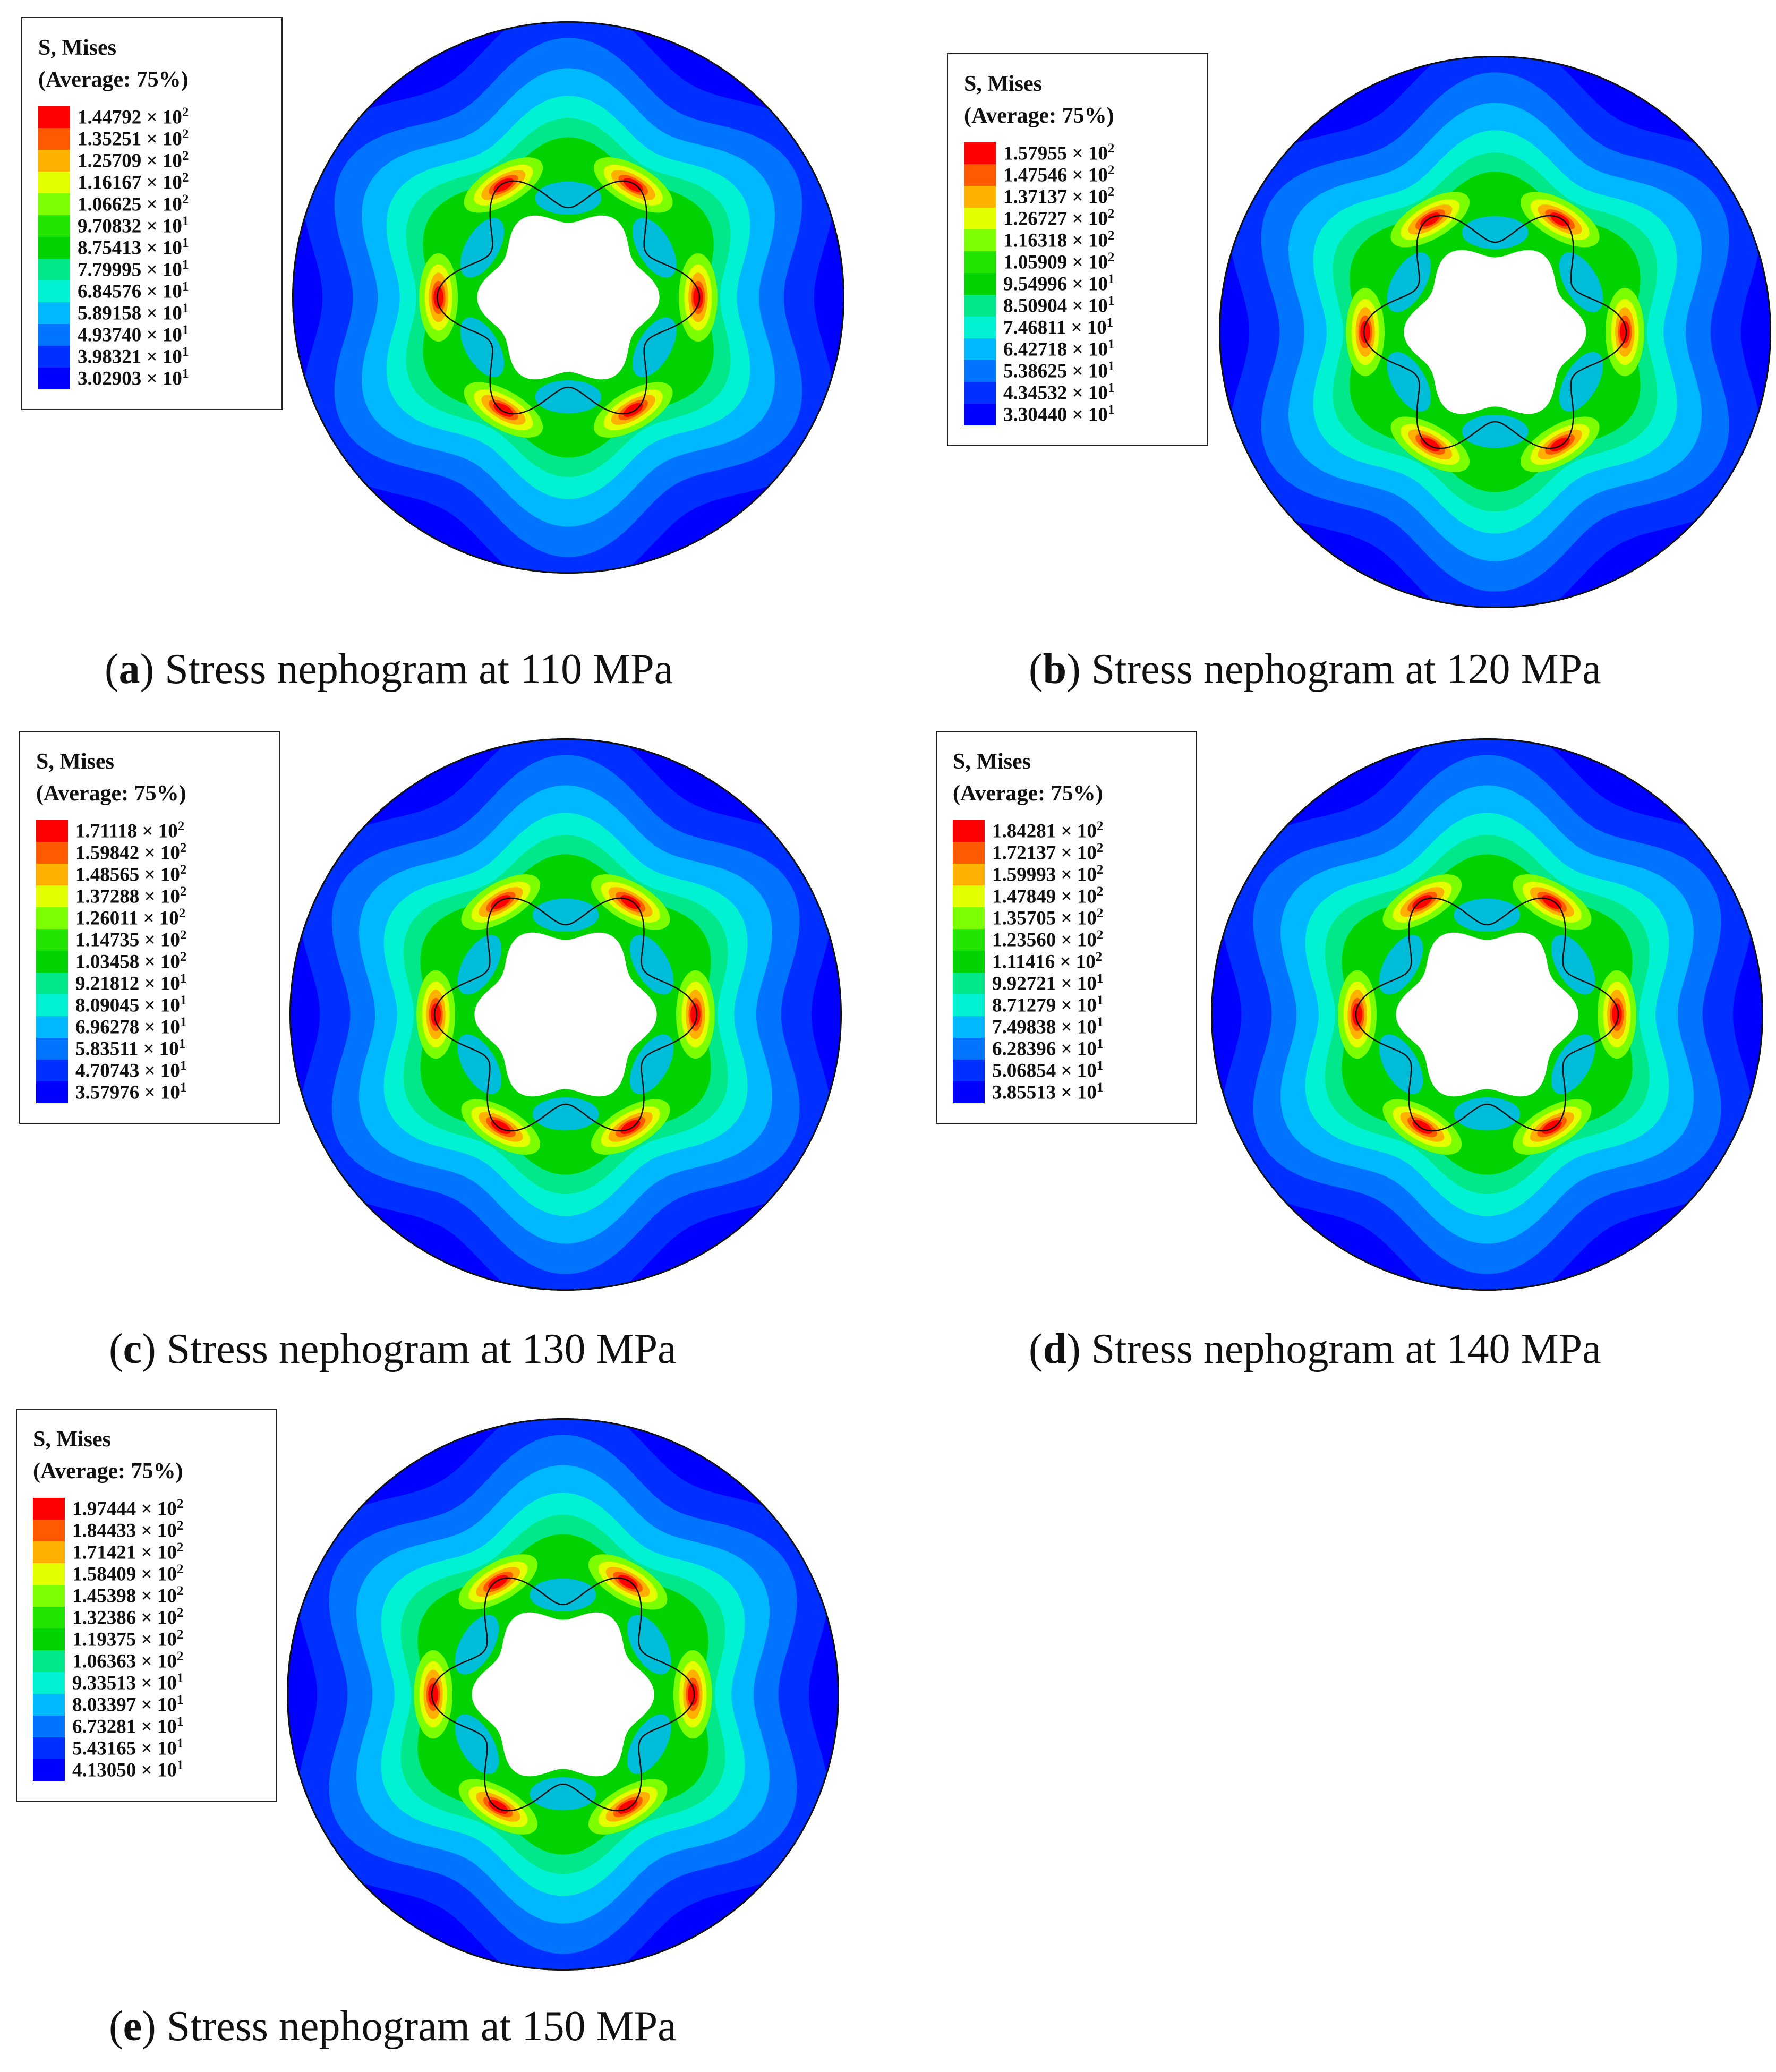 The width and height of the screenshot is (1776, 2072). I want to click on legend-row: 1.06363 × 102, so click(146, 1661).